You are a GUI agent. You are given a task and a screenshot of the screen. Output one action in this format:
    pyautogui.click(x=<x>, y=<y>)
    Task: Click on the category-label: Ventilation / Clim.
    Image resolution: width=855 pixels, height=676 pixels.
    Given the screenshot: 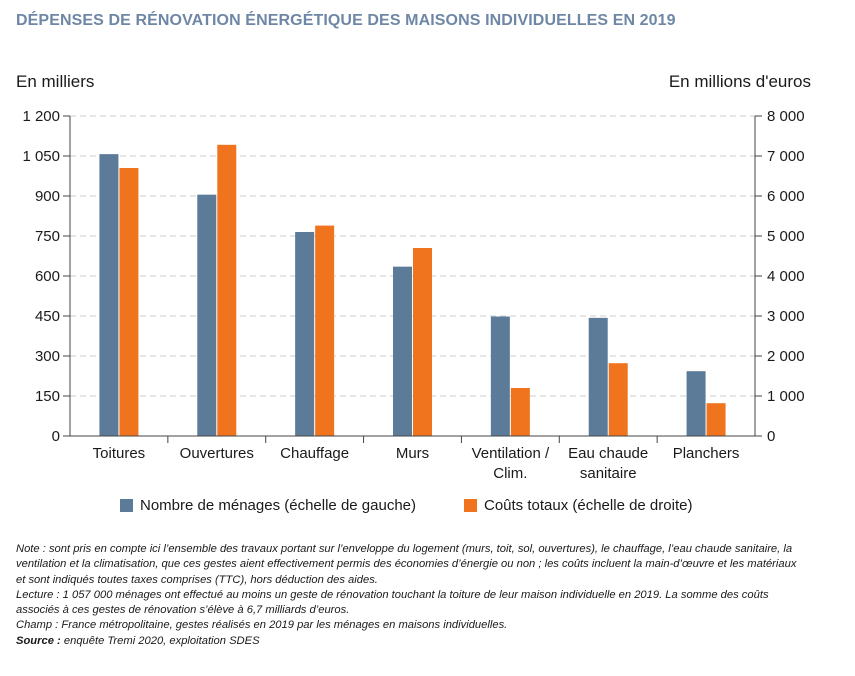 What is the action you would take?
    pyautogui.click(x=511, y=463)
    